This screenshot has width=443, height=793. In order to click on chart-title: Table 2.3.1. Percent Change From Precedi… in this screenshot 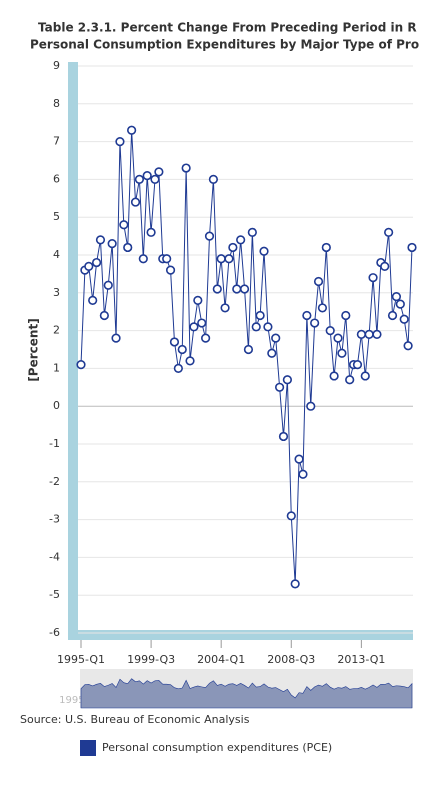, I will do `click(227, 28)`.